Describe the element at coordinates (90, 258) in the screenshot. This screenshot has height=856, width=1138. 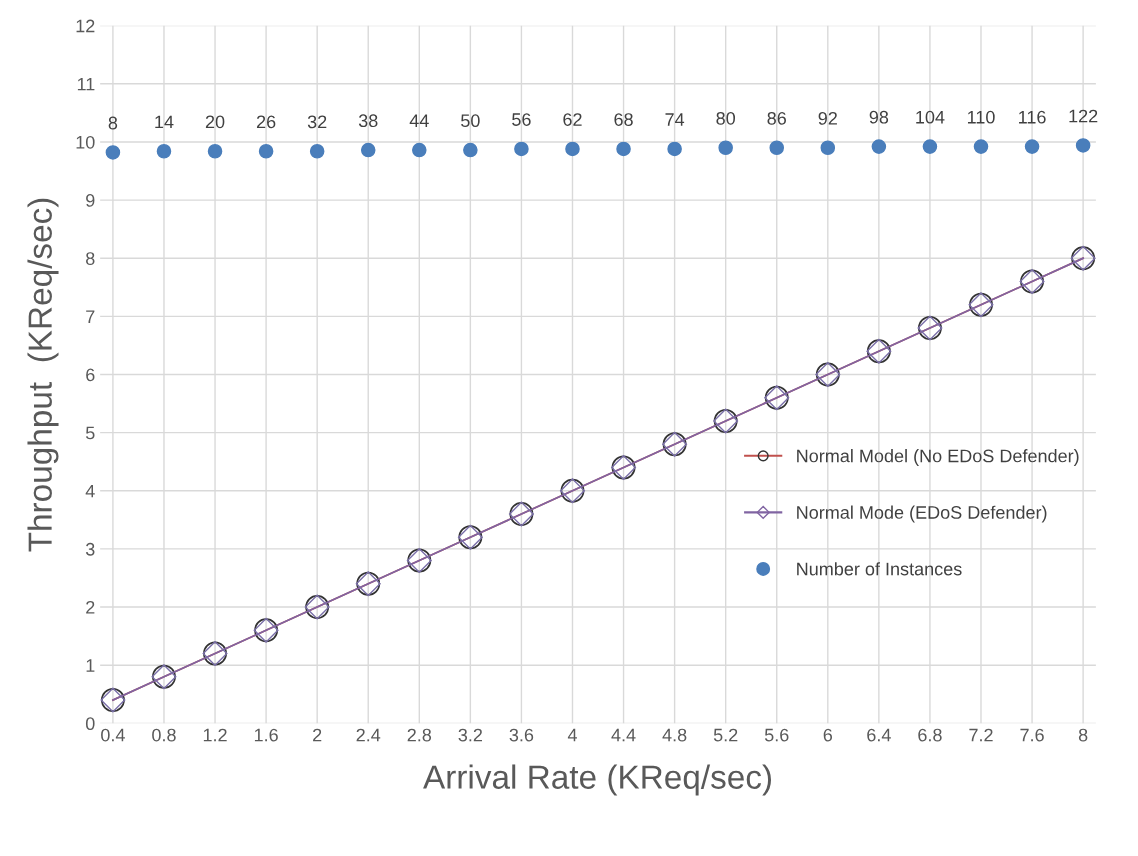
I see `y-tick-label: 8` at that location.